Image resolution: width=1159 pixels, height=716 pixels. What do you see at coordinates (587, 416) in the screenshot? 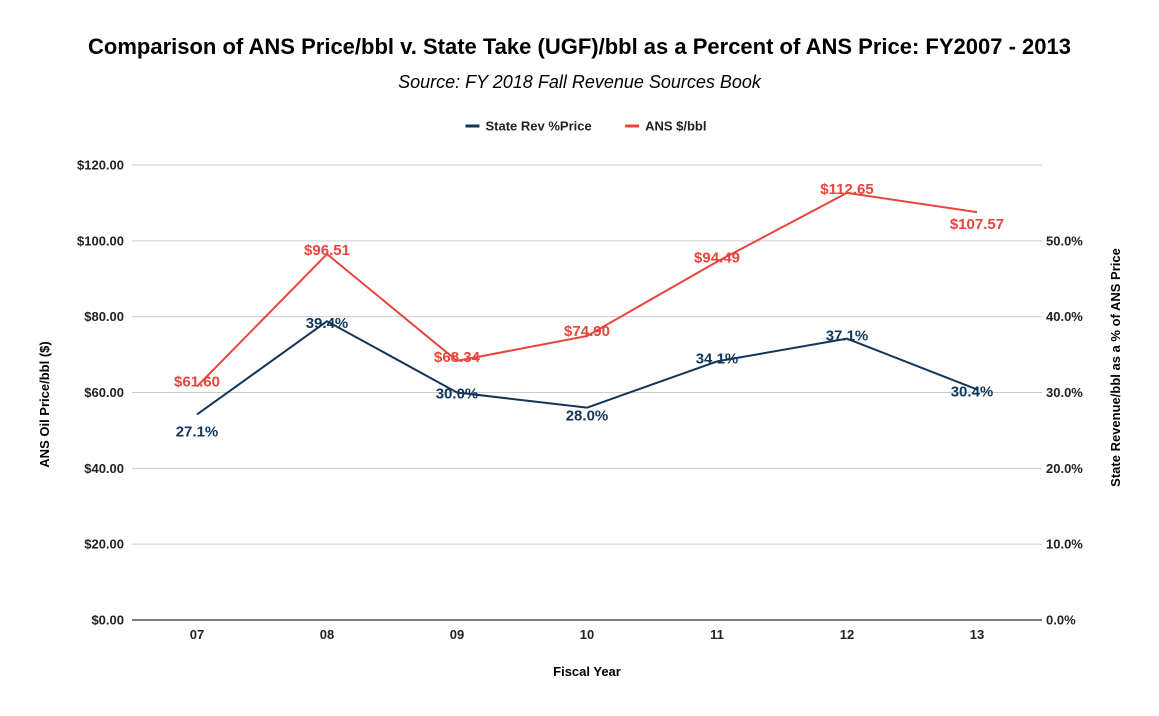
I see `data-label: 28.0%` at bounding box center [587, 416].